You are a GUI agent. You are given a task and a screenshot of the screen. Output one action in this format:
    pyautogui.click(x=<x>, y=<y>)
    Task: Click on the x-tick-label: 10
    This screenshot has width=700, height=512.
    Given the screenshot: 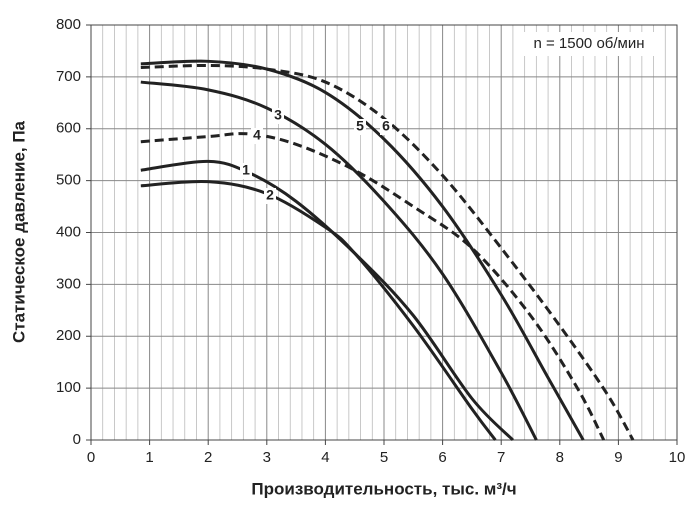 What is the action you would take?
    pyautogui.click(x=677, y=457)
    